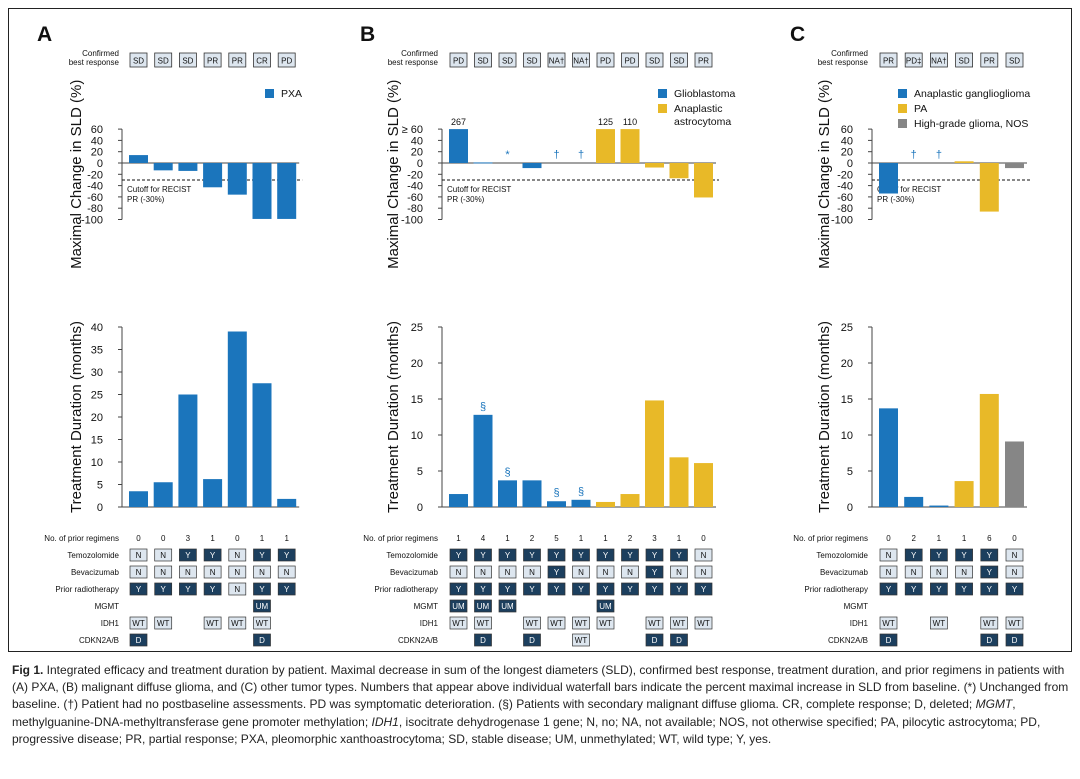 This screenshot has height=779, width=1080. What do you see at coordinates (93, 555) in the screenshot?
I see `table-row-label: Temozolomide` at bounding box center [93, 555].